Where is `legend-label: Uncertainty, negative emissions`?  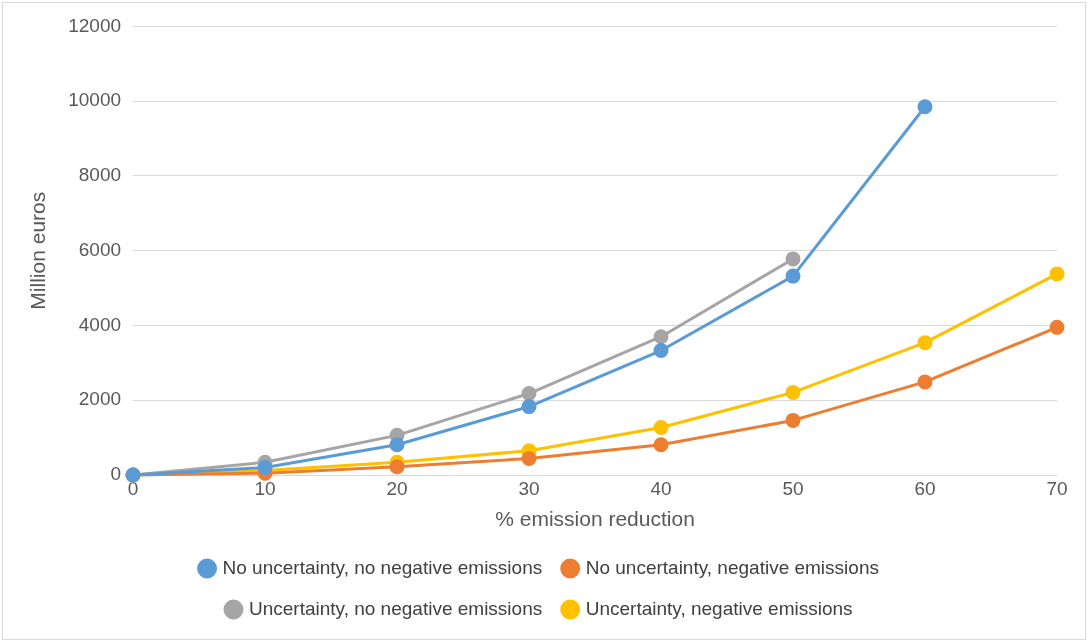 legend-label: Uncertainty, negative emissions is located at coordinates (719, 608).